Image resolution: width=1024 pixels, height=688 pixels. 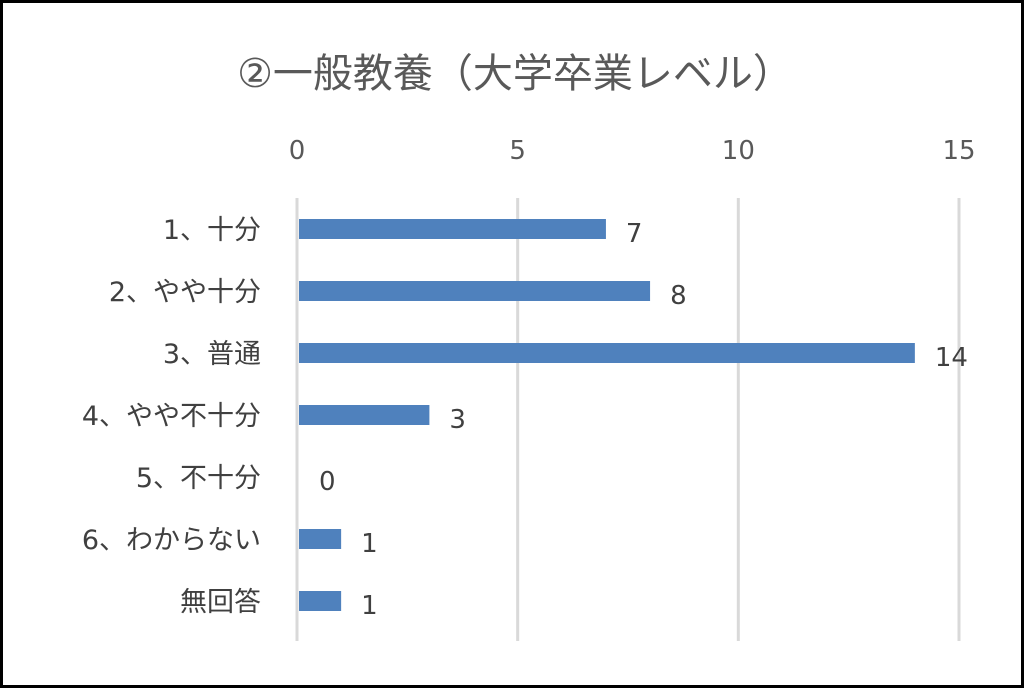 I want to click on data-label-3: 14, so click(x=951, y=358).